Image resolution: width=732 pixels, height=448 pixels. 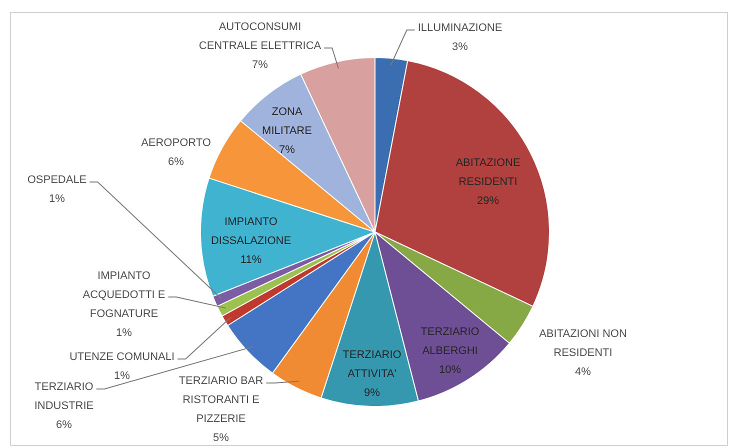 What do you see at coordinates (372, 364) in the screenshot?
I see `slice-label: TERZIARIO ATTIVITA'` at bounding box center [372, 364].